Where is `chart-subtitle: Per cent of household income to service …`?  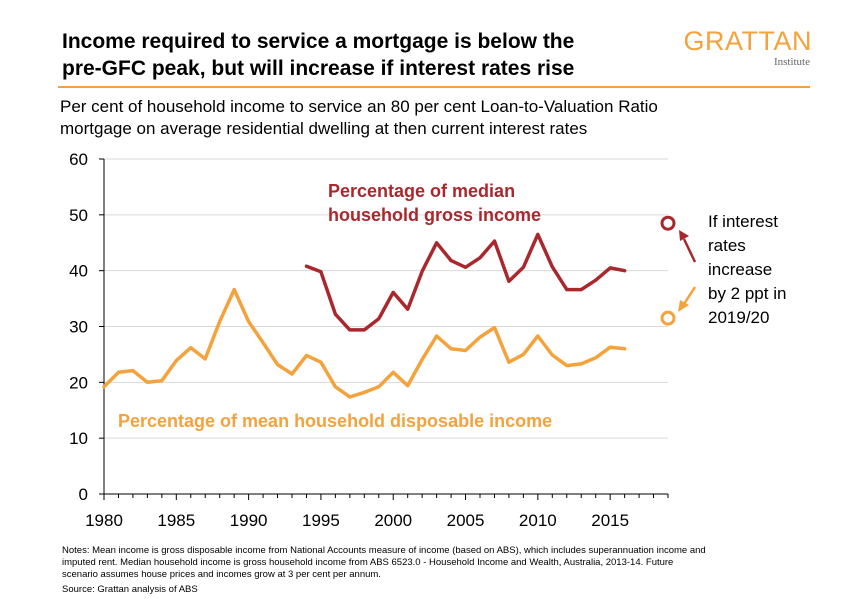
chart-subtitle: Per cent of household income to service … is located at coordinates (430, 118).